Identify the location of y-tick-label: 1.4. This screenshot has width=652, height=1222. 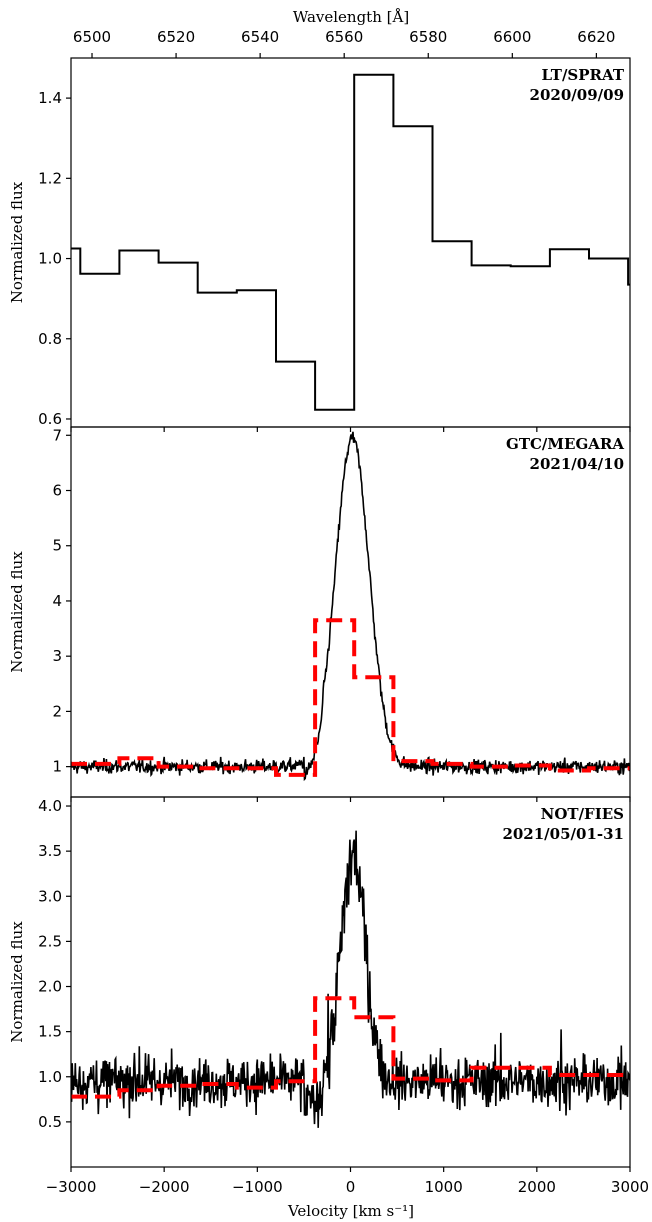
(50, 98).